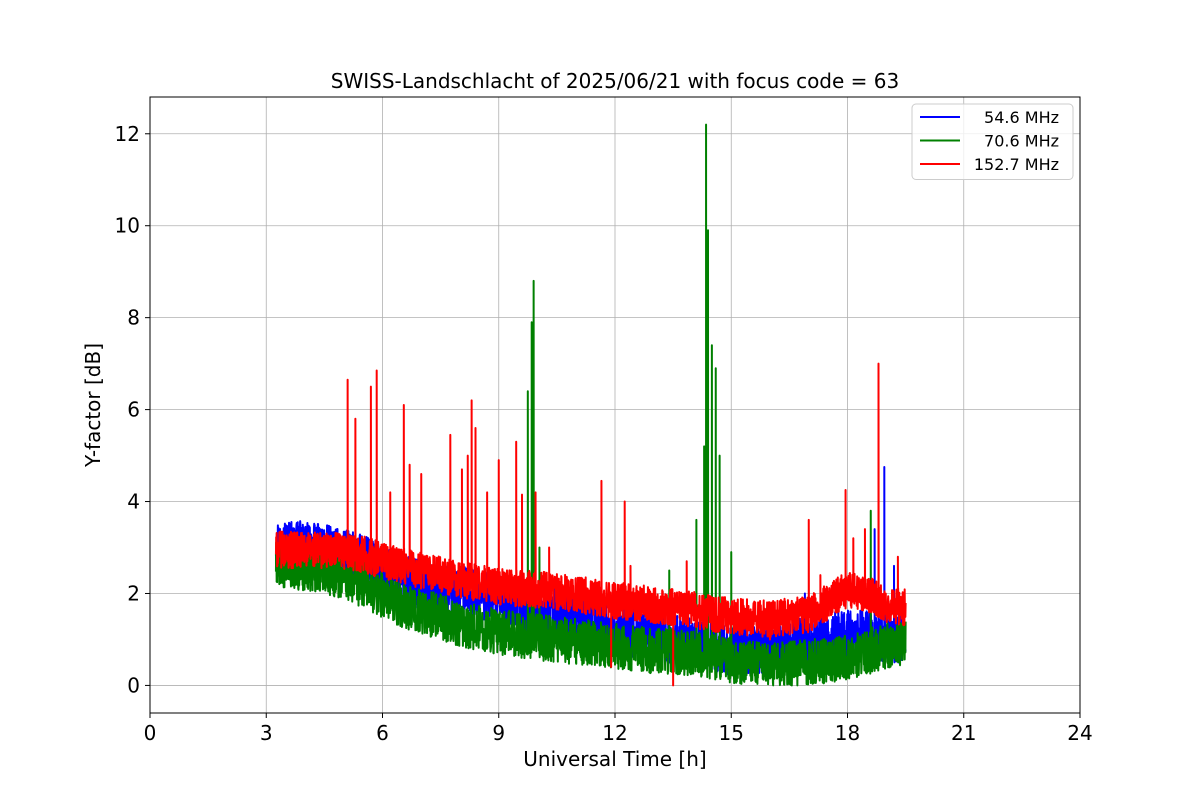 The width and height of the screenshot is (1200, 804). Describe the element at coordinates (127, 226) in the screenshot. I see `y-tick-label: 10` at that location.